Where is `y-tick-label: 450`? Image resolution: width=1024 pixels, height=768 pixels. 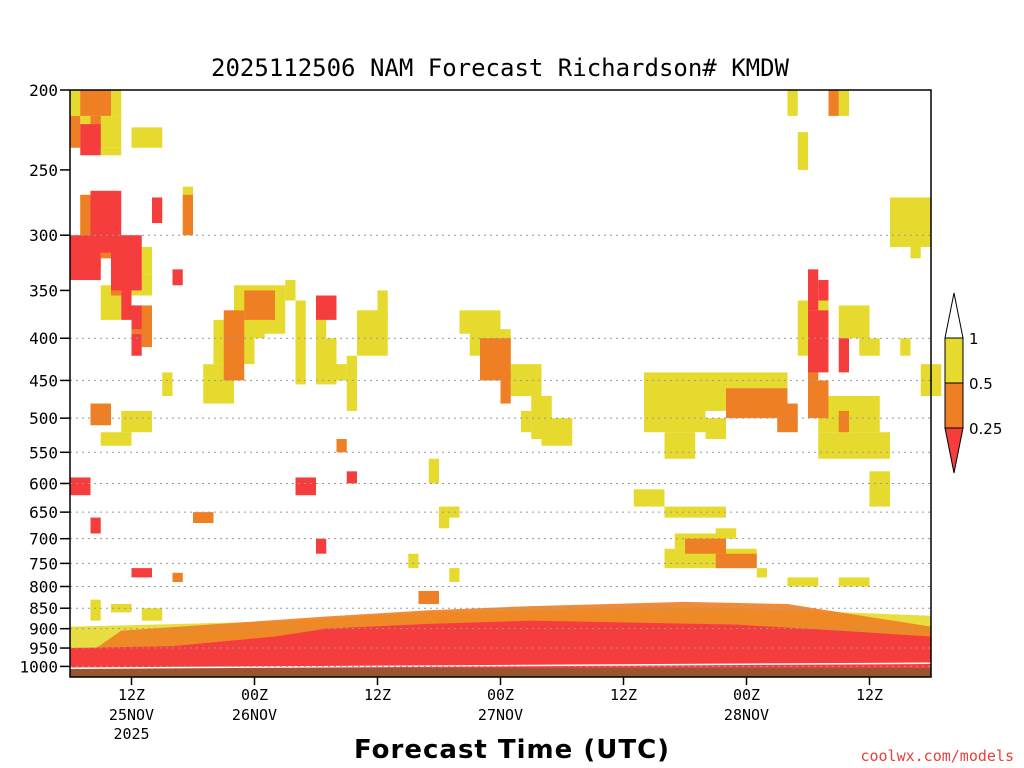 y-tick-label: 450 is located at coordinates (43, 380).